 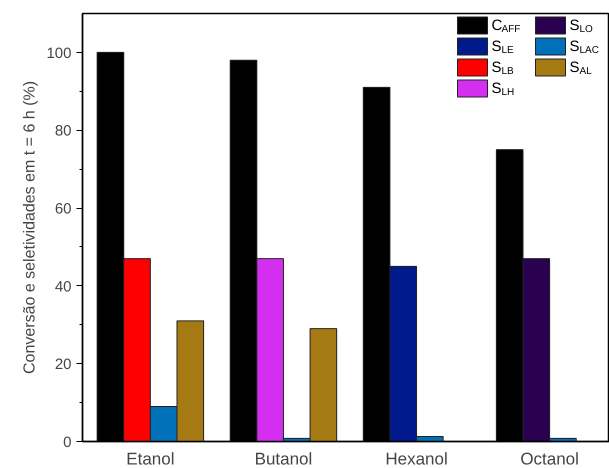 What do you see at coordinates (150, 459) in the screenshot?
I see `x-tick-label: Etanol` at bounding box center [150, 459].